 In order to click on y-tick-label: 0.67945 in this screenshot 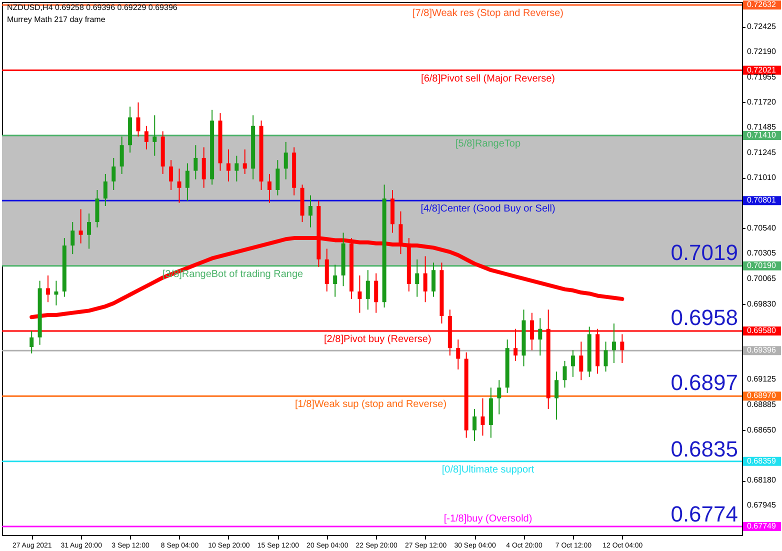, I will do `click(761, 505)`.